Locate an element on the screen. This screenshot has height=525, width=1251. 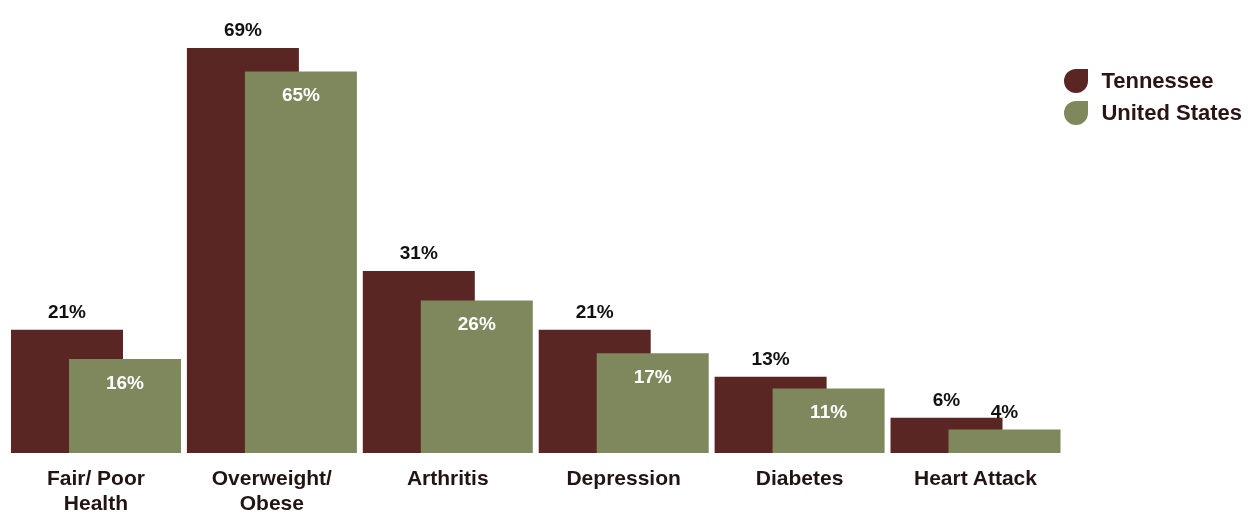
data-label: 26% is located at coordinates (476, 324).